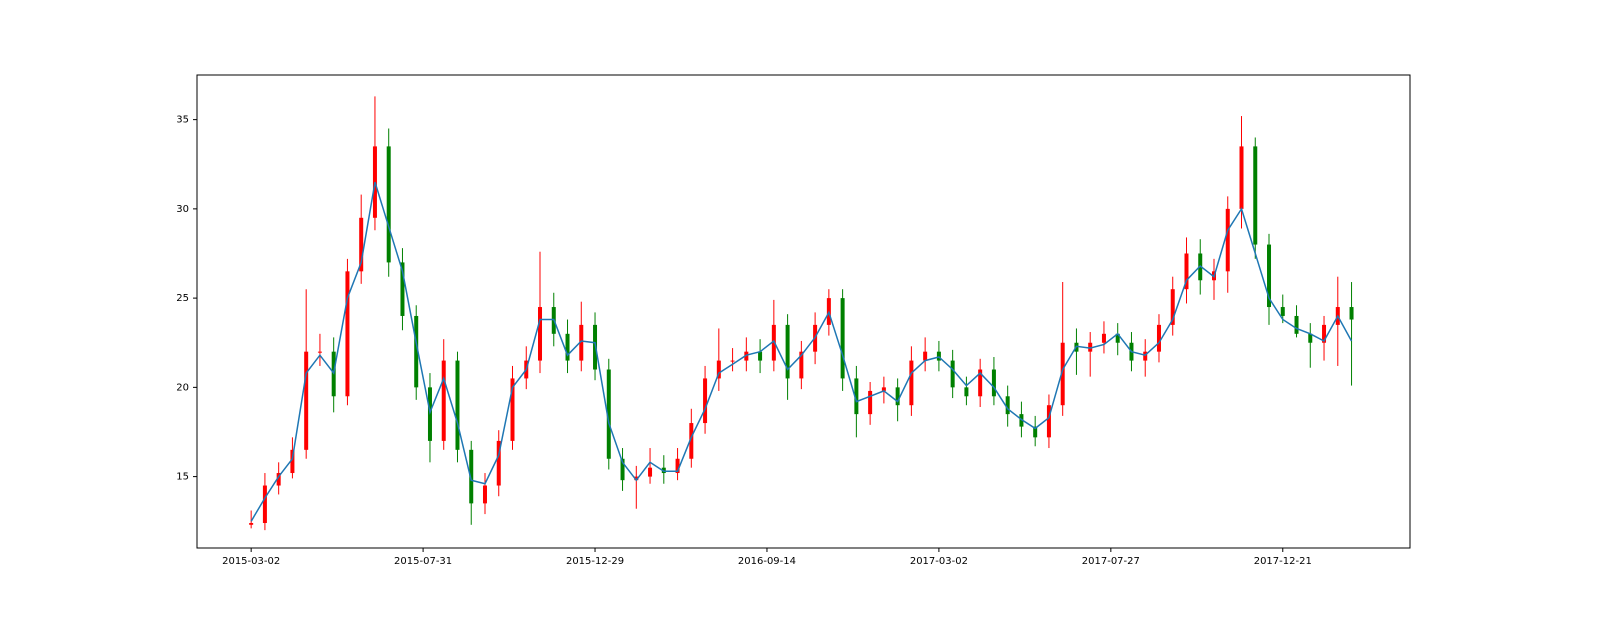  What do you see at coordinates (767, 561) in the screenshot?
I see `x-tick-label: 2016-09-14` at bounding box center [767, 561].